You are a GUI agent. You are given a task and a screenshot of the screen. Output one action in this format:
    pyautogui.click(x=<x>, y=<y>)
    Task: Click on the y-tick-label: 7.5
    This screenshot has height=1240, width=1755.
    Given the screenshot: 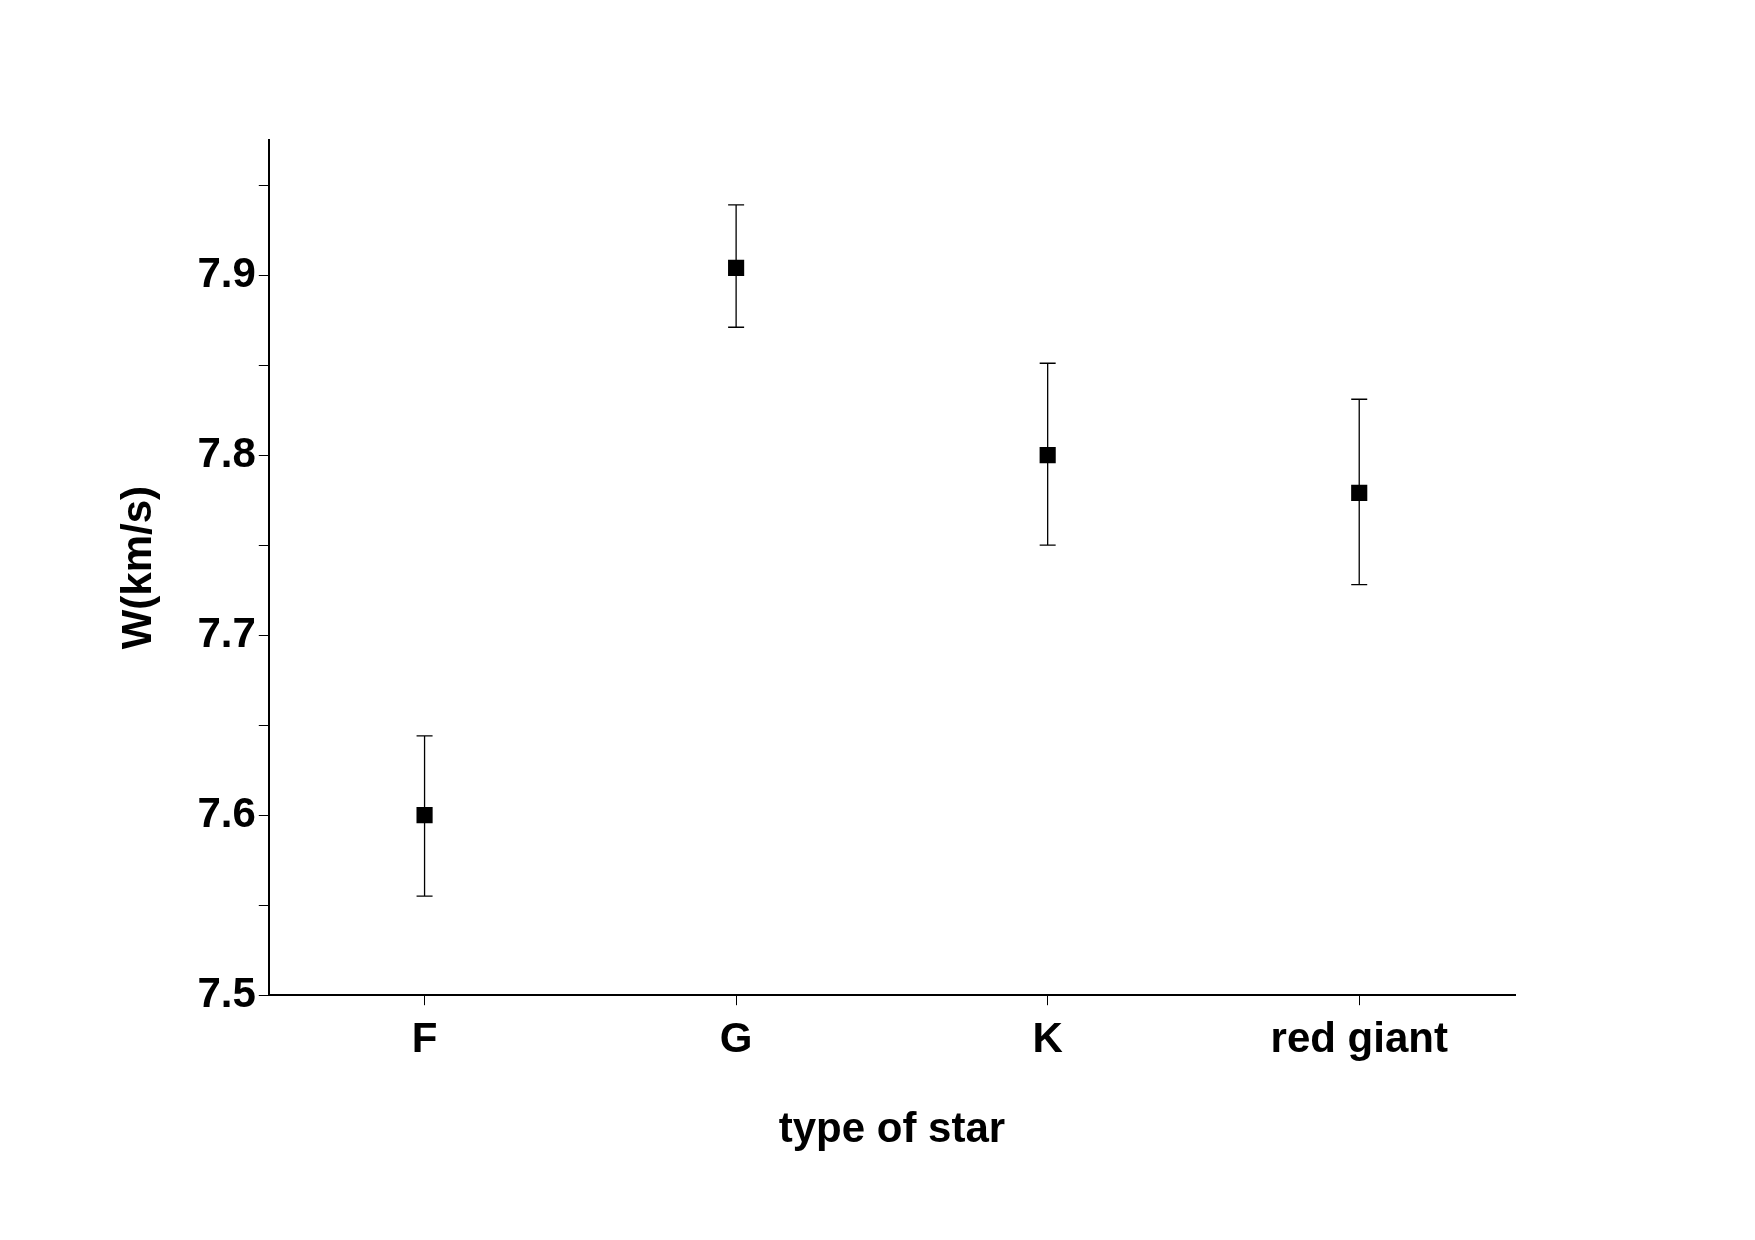 What is the action you would take?
    pyautogui.click(x=226, y=992)
    